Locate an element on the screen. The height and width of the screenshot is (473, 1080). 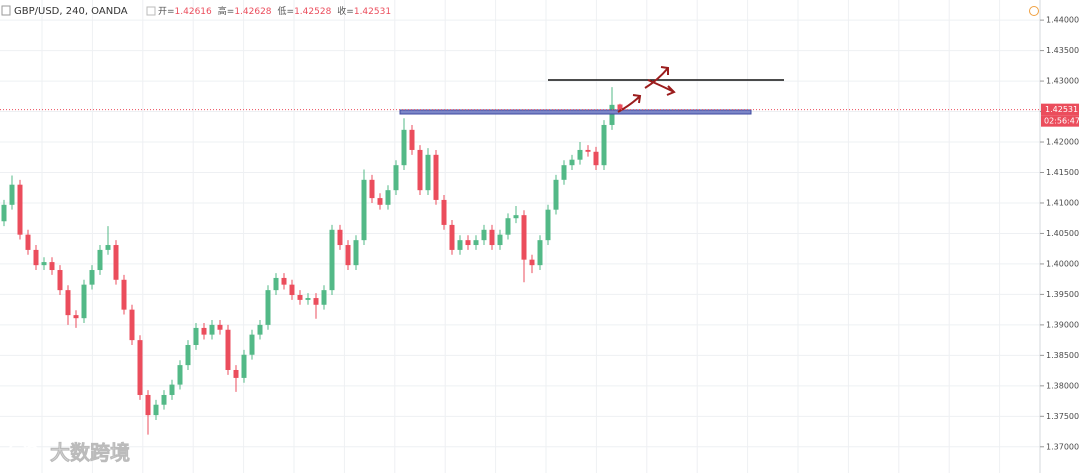
ohlc-key: 开= is located at coordinates (166, 11).